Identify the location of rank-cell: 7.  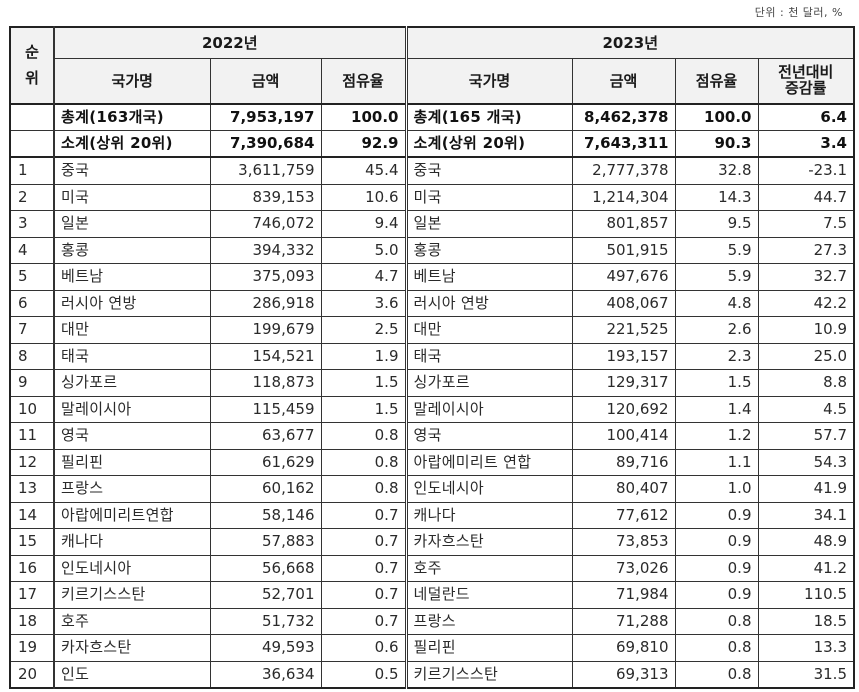
(32, 330).